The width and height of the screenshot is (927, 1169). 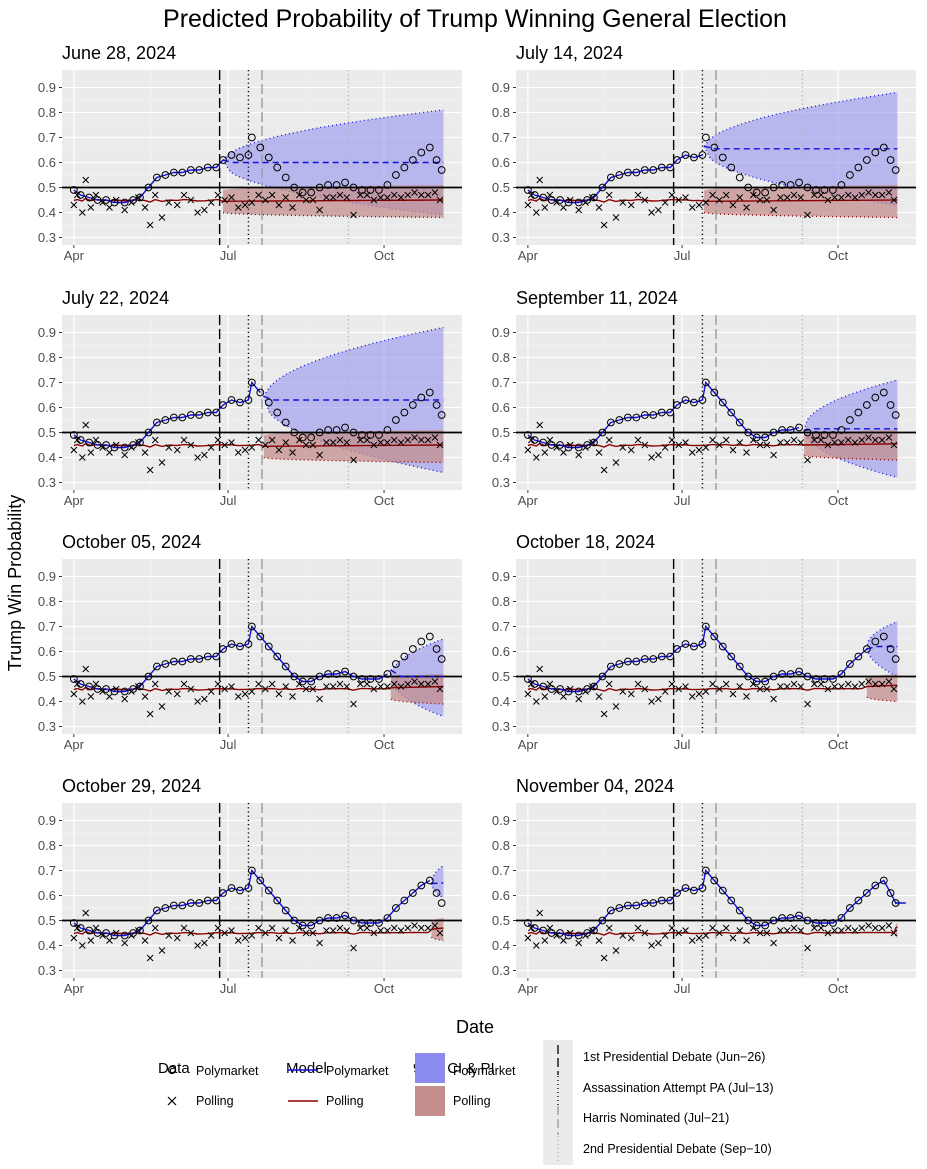 What do you see at coordinates (595, 786) in the screenshot?
I see `panel-title: November 04, 2024` at bounding box center [595, 786].